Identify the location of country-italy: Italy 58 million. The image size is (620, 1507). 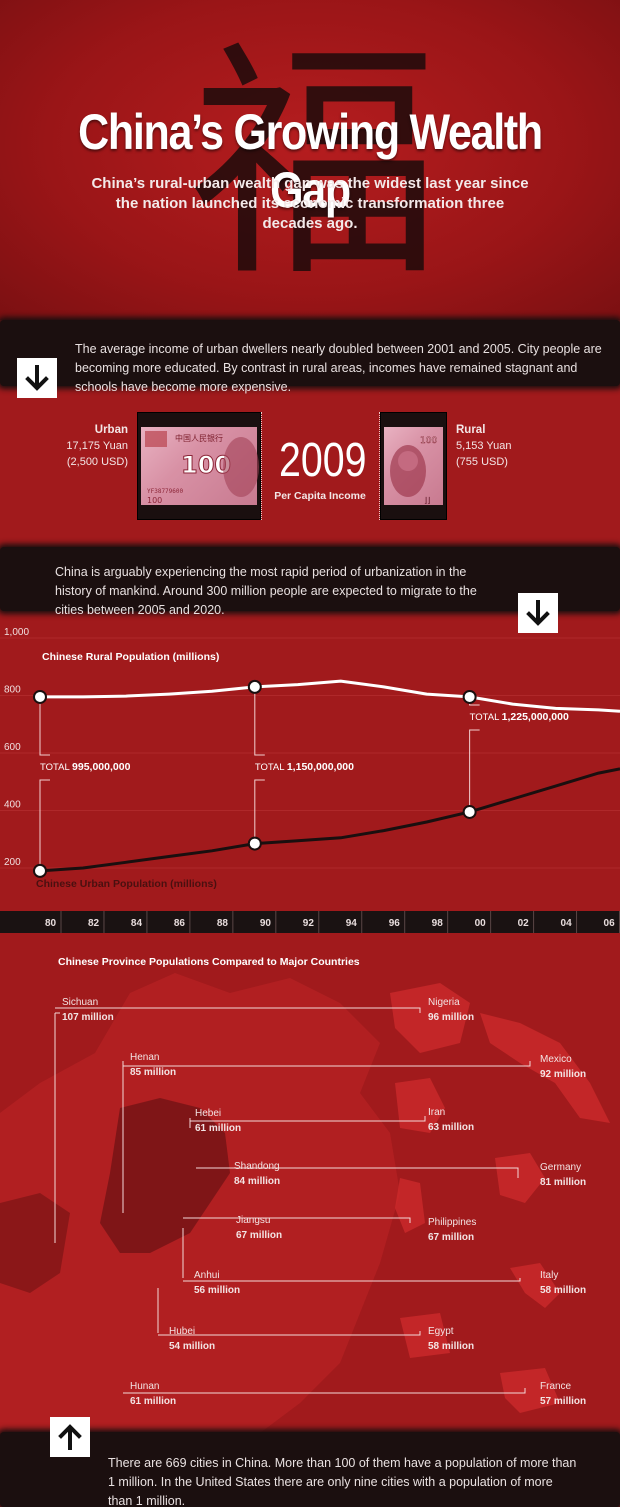
(563, 1283).